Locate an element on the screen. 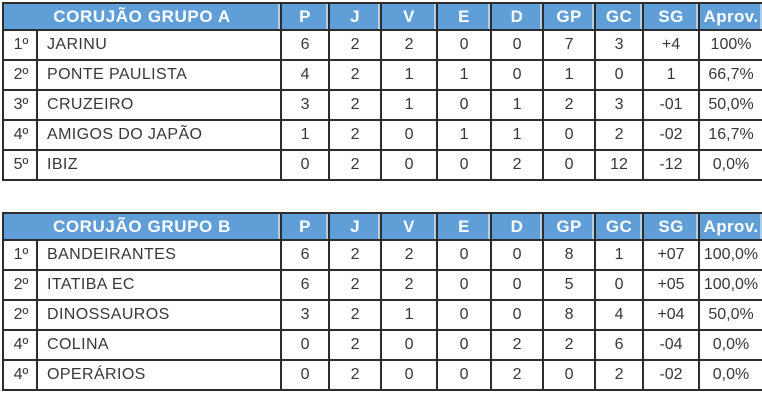 The width and height of the screenshot is (762, 411). approval-cell: 100,0% is located at coordinates (730, 285).